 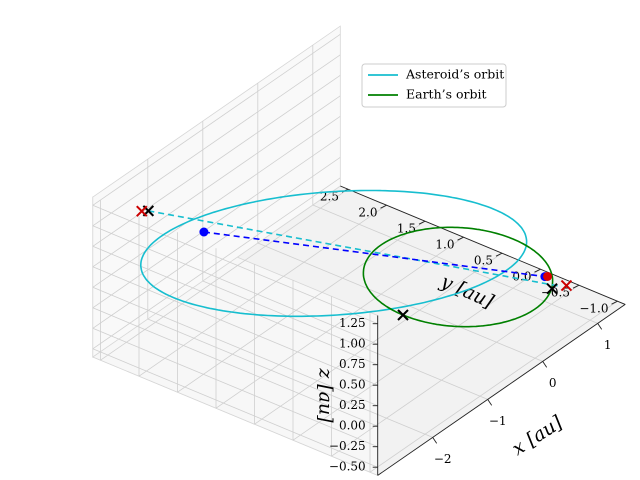 What do you see at coordinates (352, 364) in the screenshot?
I see `z-tick-label: 0.75` at bounding box center [352, 364].